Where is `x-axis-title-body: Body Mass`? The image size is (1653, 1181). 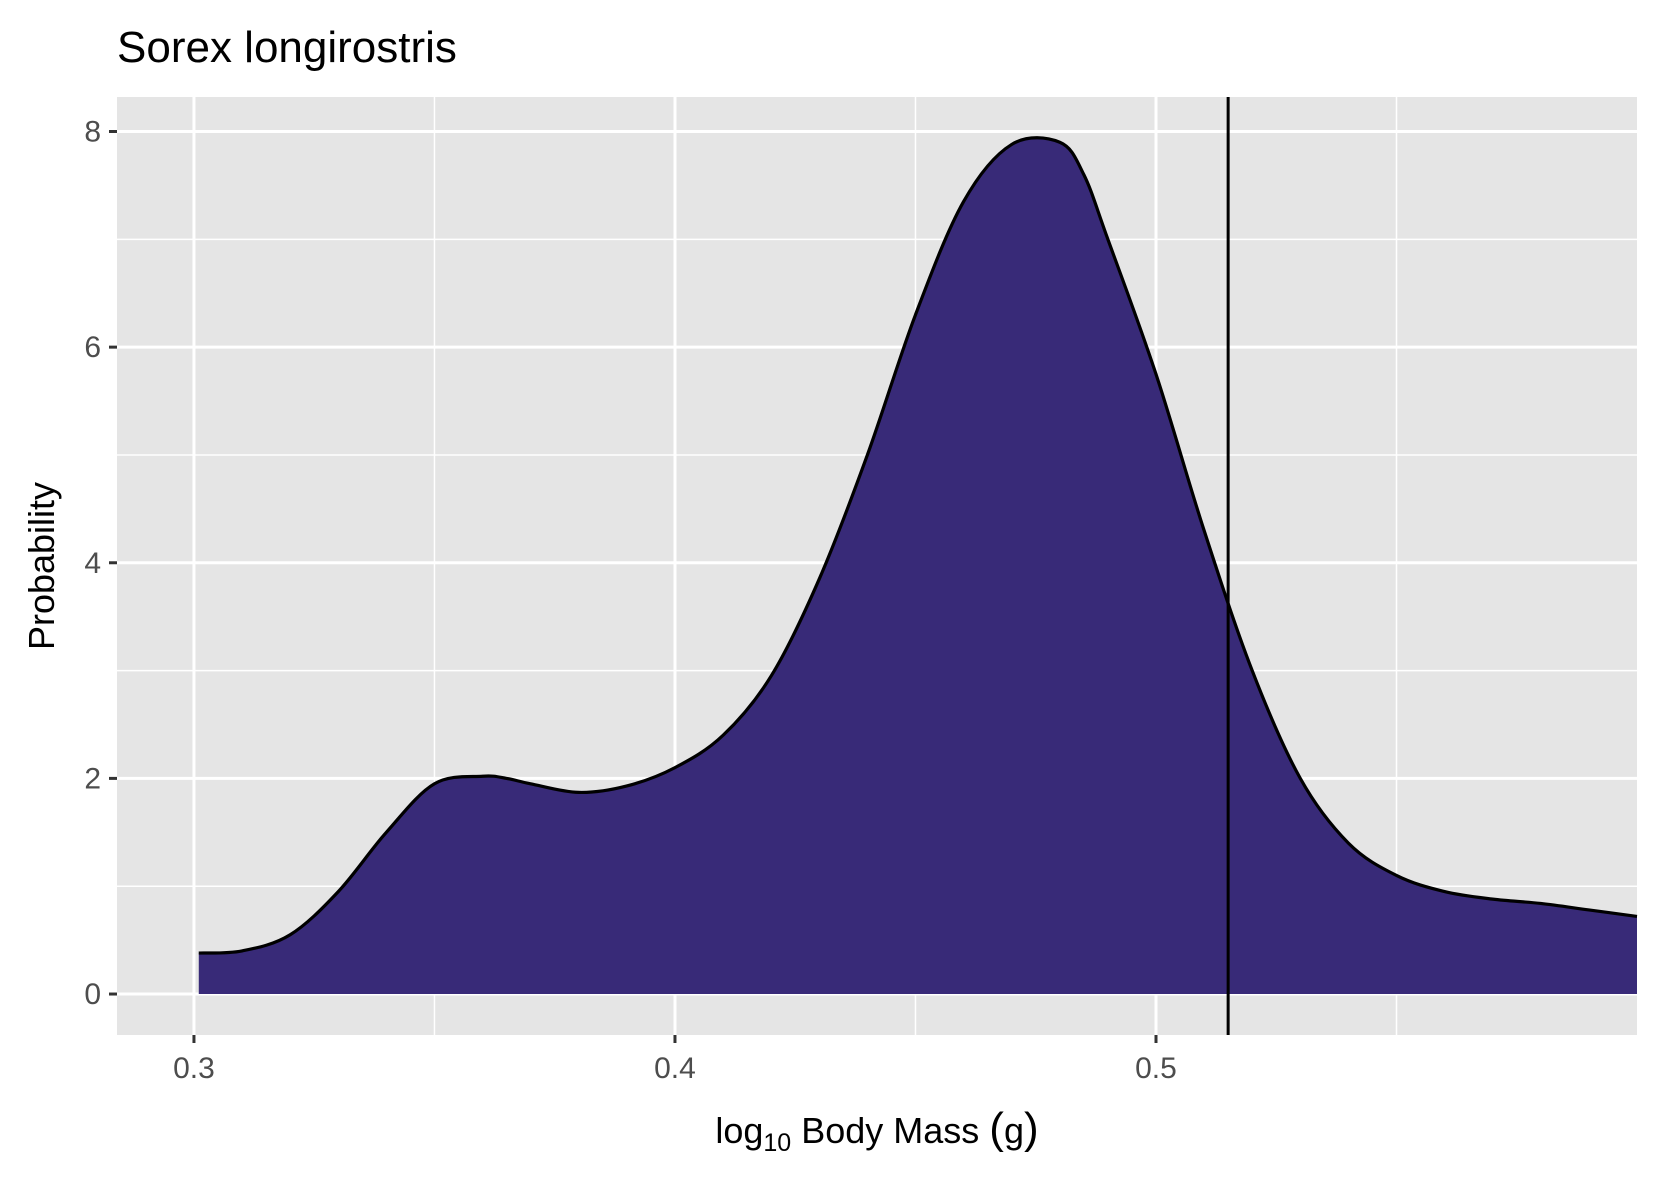
x-axis-title-body: Body Mass is located at coordinates (890, 1130).